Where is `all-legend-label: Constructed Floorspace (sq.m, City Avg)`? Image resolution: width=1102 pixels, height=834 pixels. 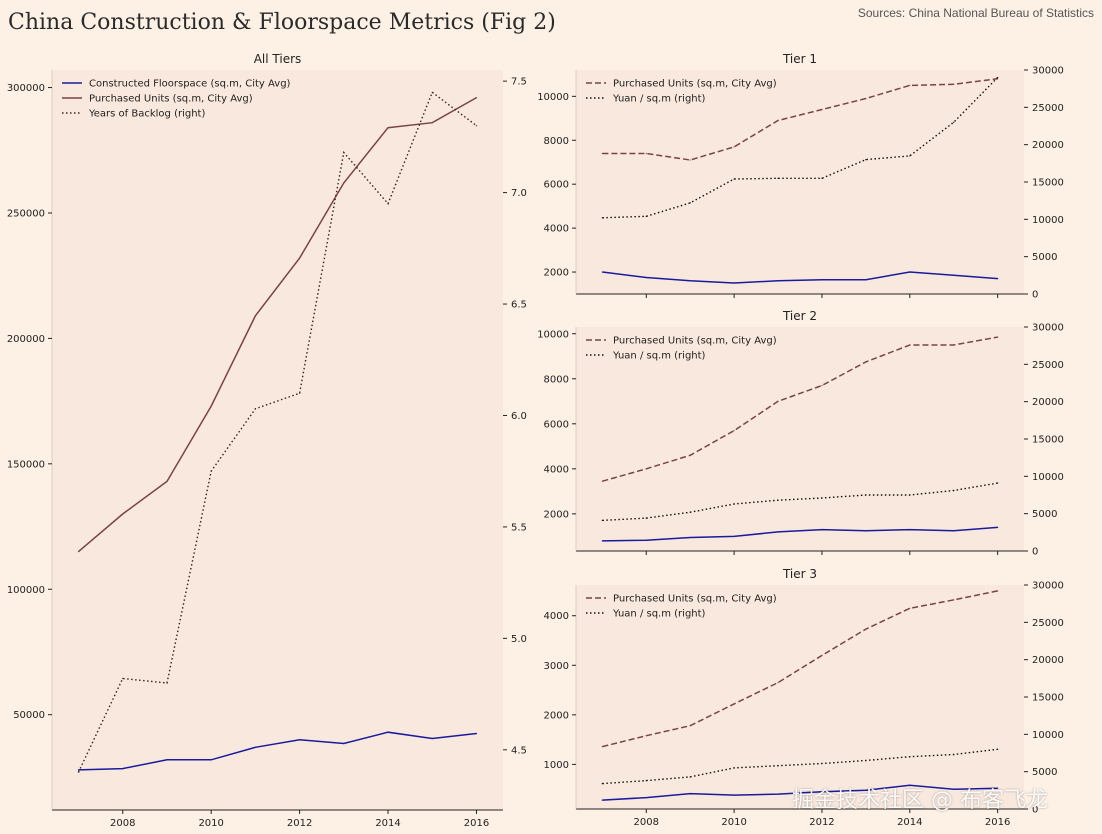
all-legend-label: Constructed Floorspace (sq.m, City Avg) is located at coordinates (190, 84).